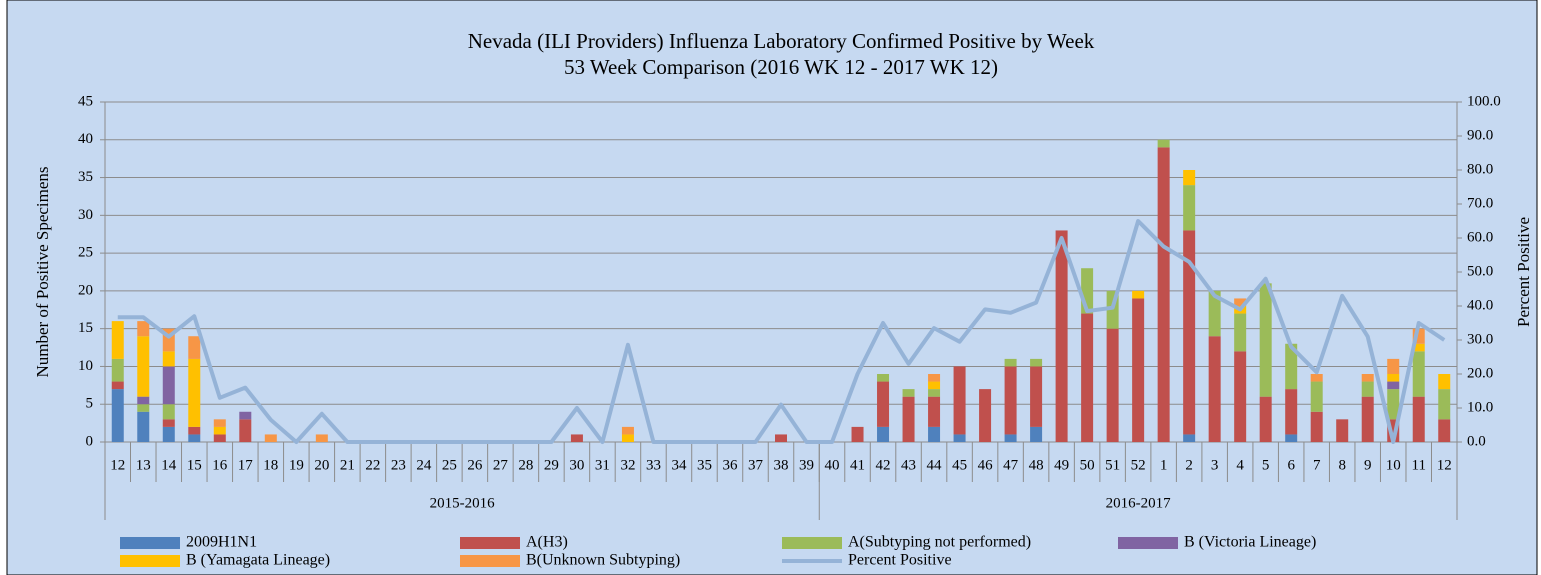 The image size is (1541, 575). I want to click on x-tick-label: 29, so click(551, 465).